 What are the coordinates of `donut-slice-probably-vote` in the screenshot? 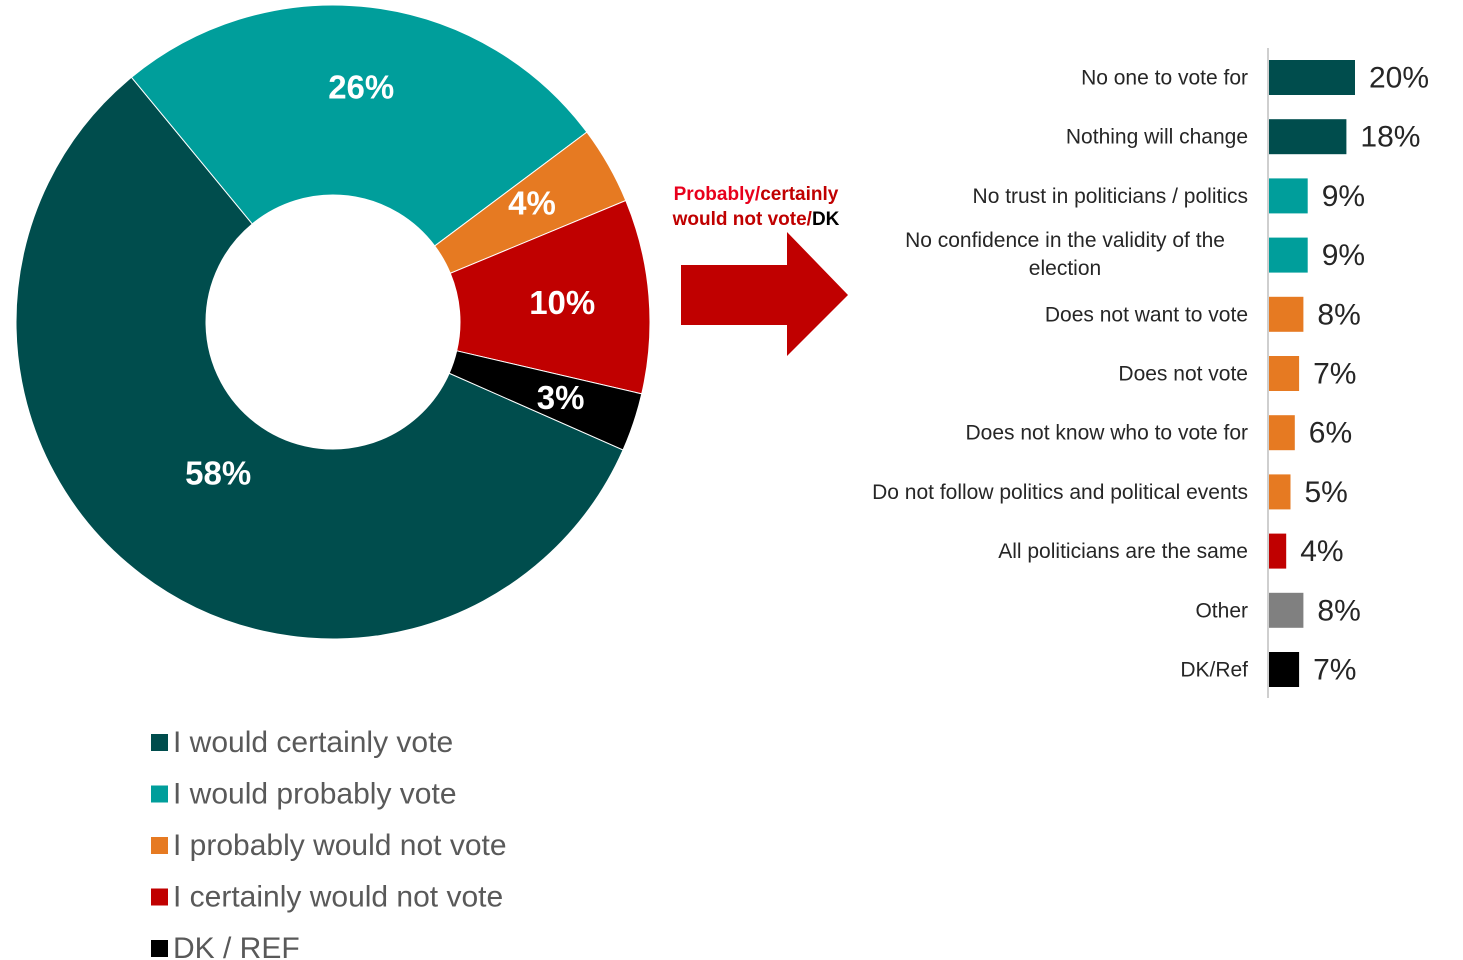 It's located at (359, 125).